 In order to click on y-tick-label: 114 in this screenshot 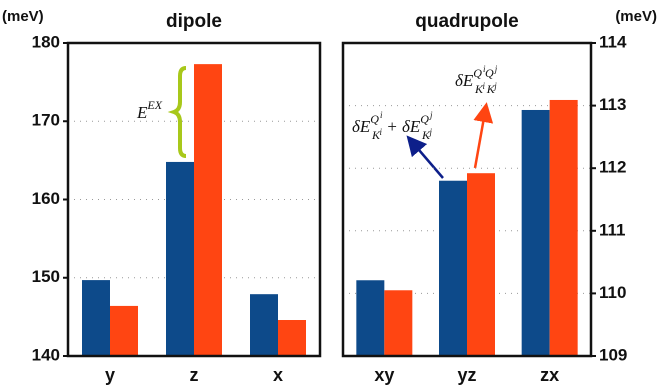, I will do `click(613, 41)`.